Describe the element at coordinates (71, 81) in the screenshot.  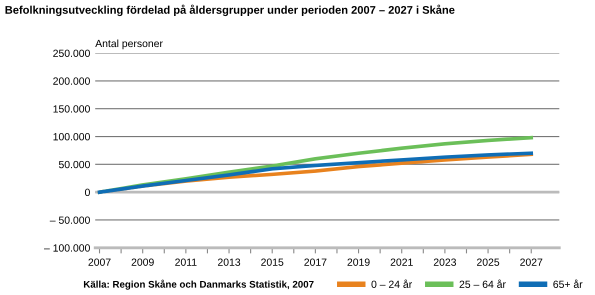
I see `y-tick-label: 200.000` at that location.